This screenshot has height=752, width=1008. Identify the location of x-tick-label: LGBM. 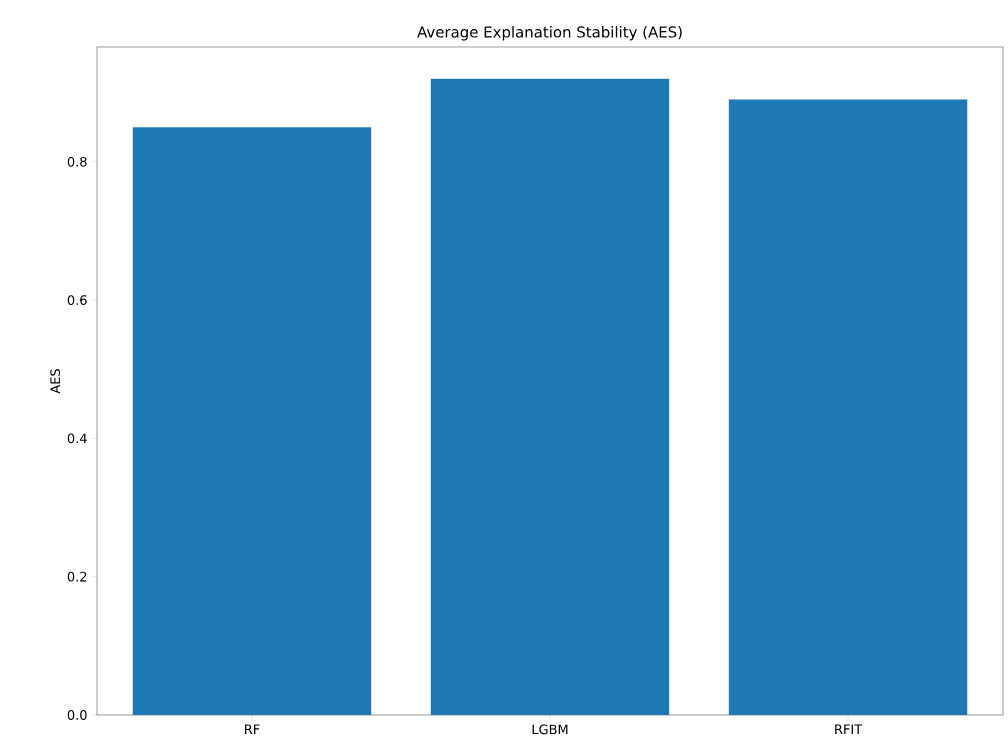
(550, 729).